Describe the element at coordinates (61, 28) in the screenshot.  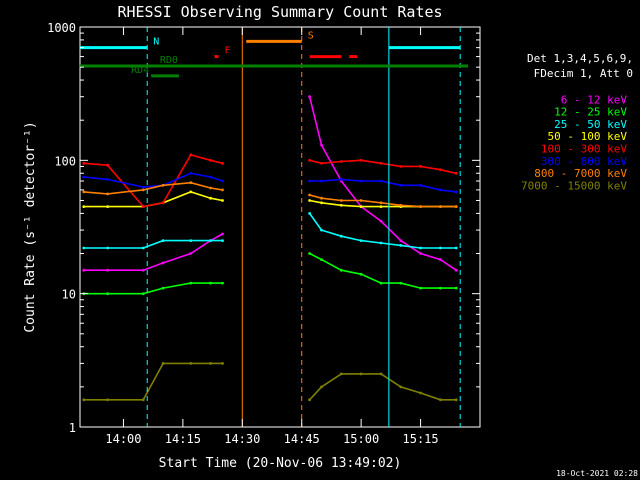
I see `y-tick-label-1000: 1000` at that location.